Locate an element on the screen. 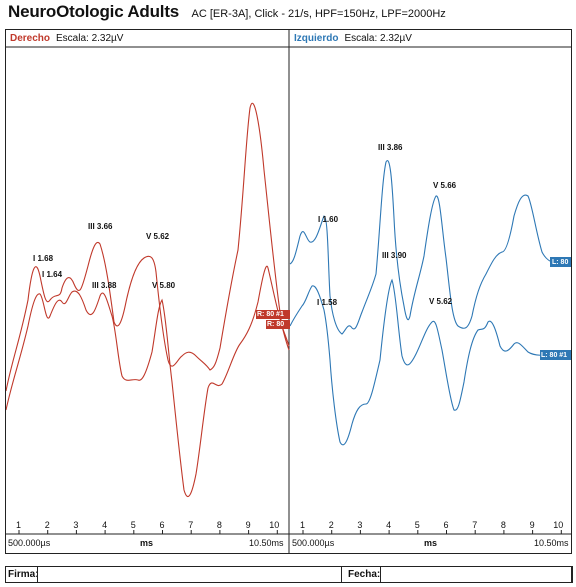 The width and height of the screenshot is (576, 587). signature-row: Firma: Fecha: is located at coordinates (289, 574).